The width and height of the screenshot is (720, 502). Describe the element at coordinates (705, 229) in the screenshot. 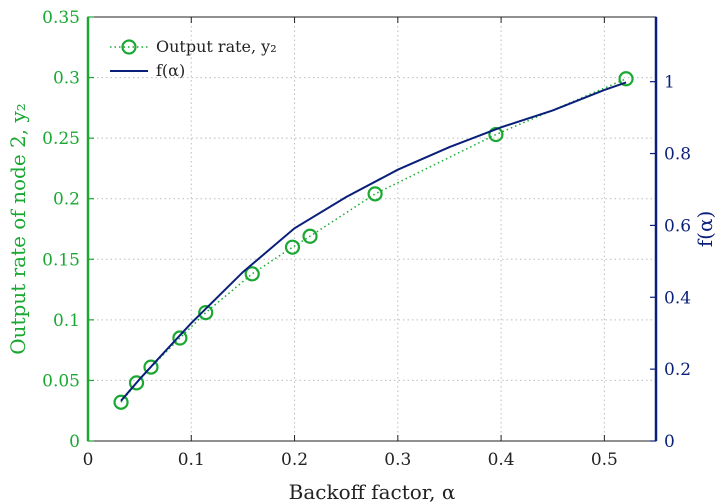

I see `y-axis-right-label: f(α)` at that location.